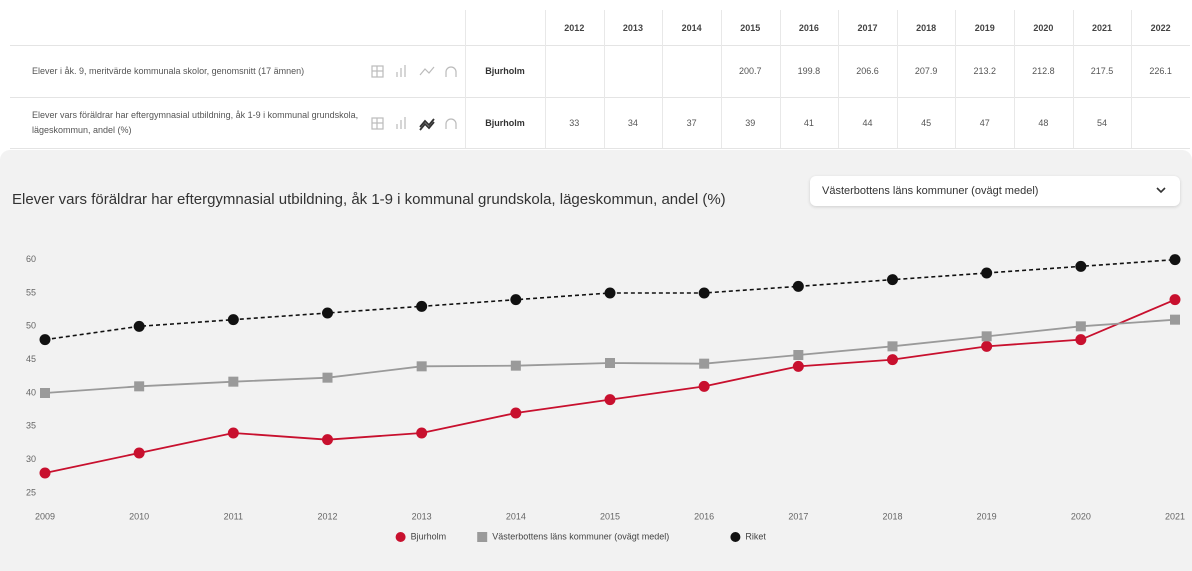 This screenshot has height=571, width=1192. Describe the element at coordinates (1102, 122) in the screenshot. I see `value-cell: 54` at that location.